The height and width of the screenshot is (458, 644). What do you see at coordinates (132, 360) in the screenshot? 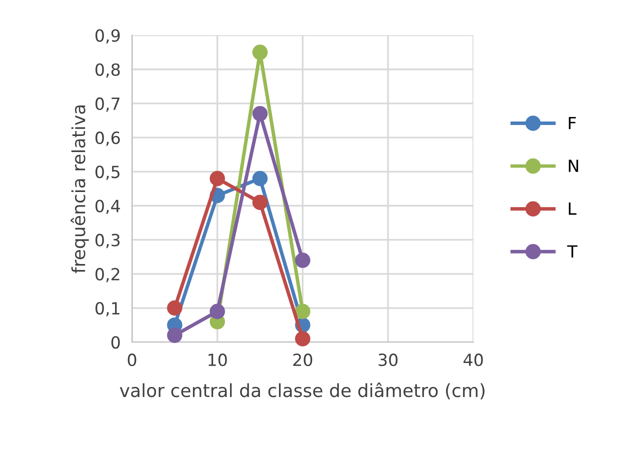
I see `x-tick-label: 0` at bounding box center [132, 360].